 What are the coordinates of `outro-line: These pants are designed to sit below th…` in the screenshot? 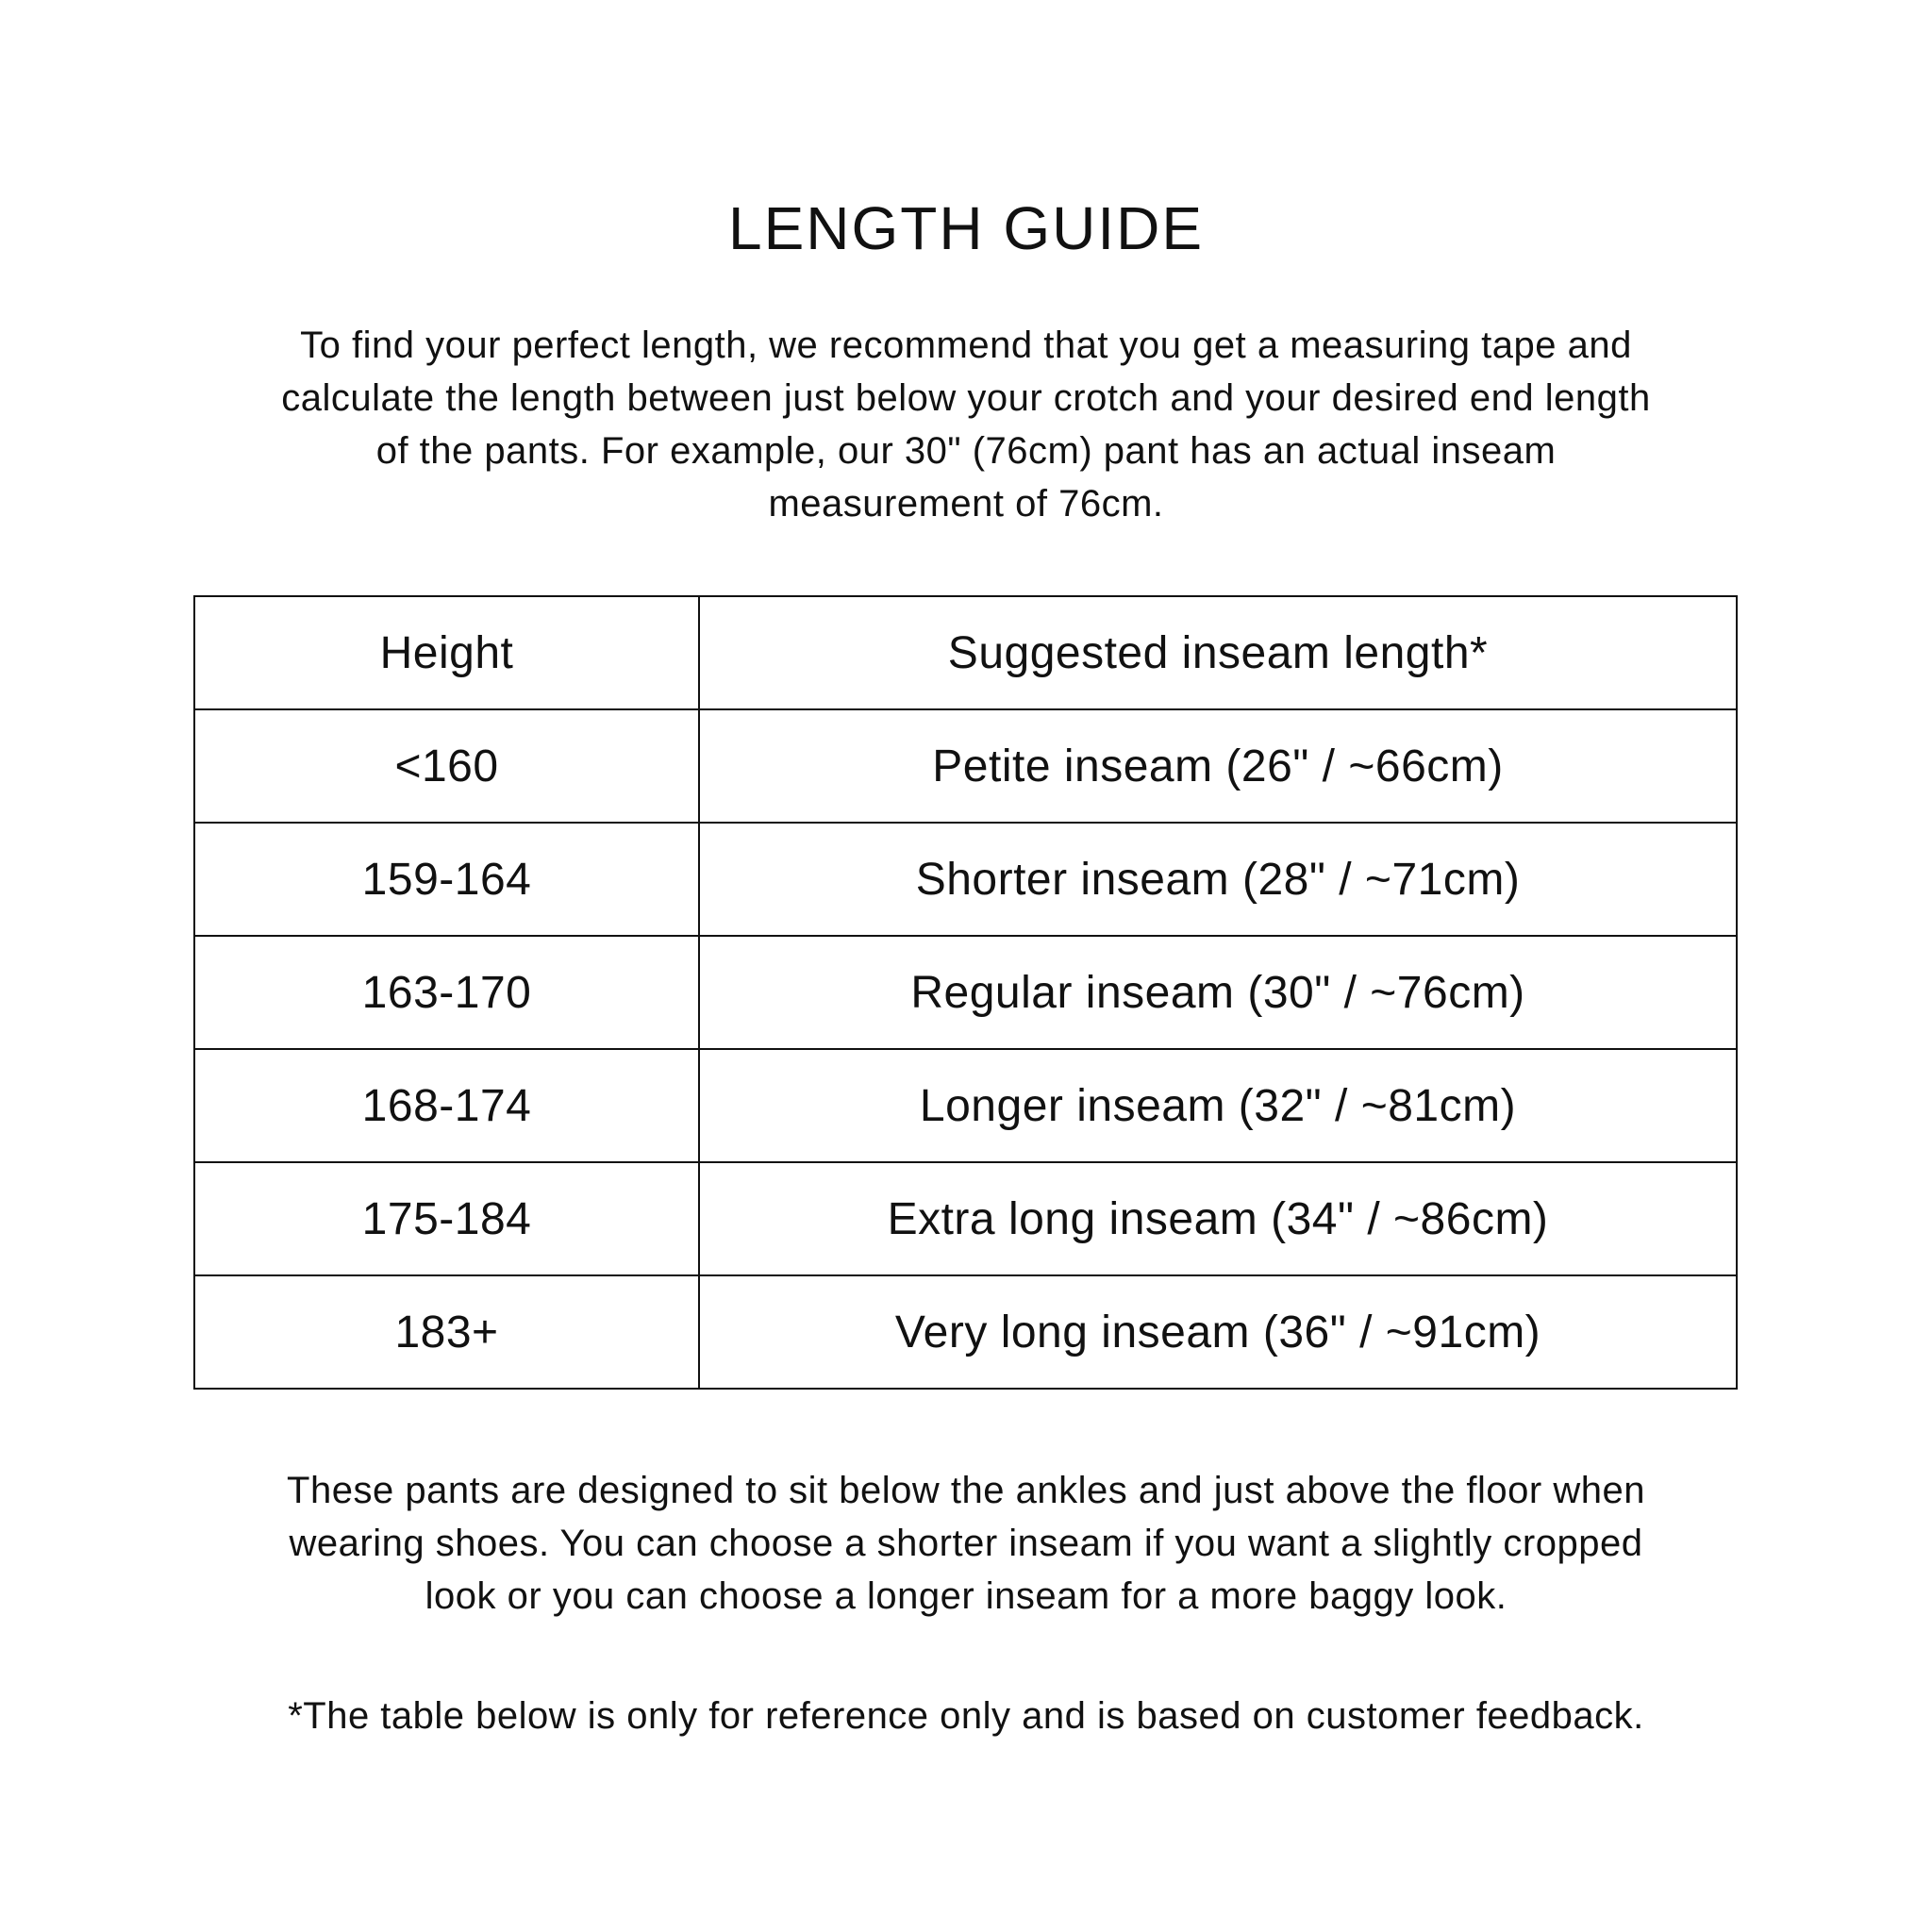 It's located at (966, 1491).